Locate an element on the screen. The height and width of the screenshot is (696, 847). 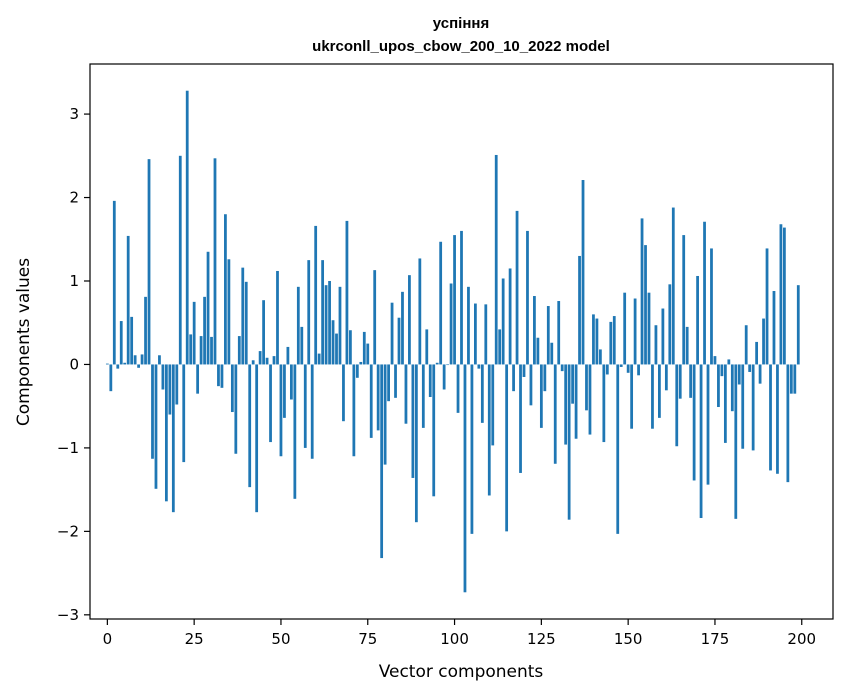
y-axis-label: Components values is located at coordinates (24, 342).